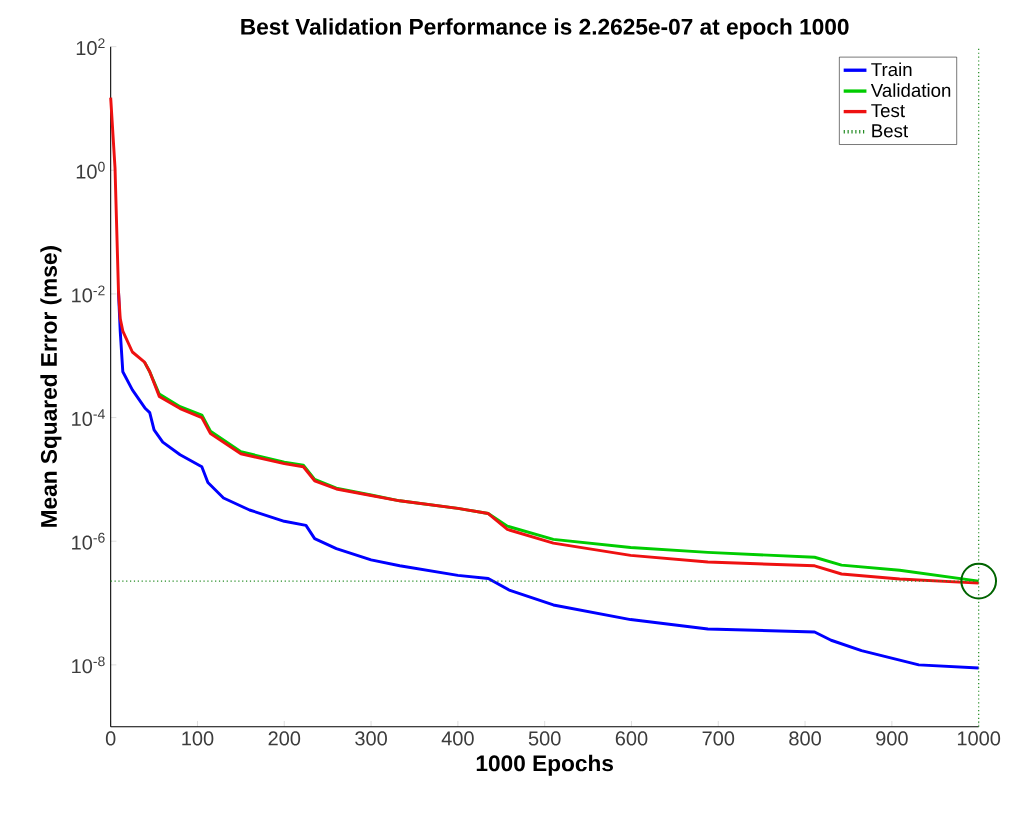  What do you see at coordinates (457, 738) in the screenshot?
I see `x-tick-label: 400` at bounding box center [457, 738].